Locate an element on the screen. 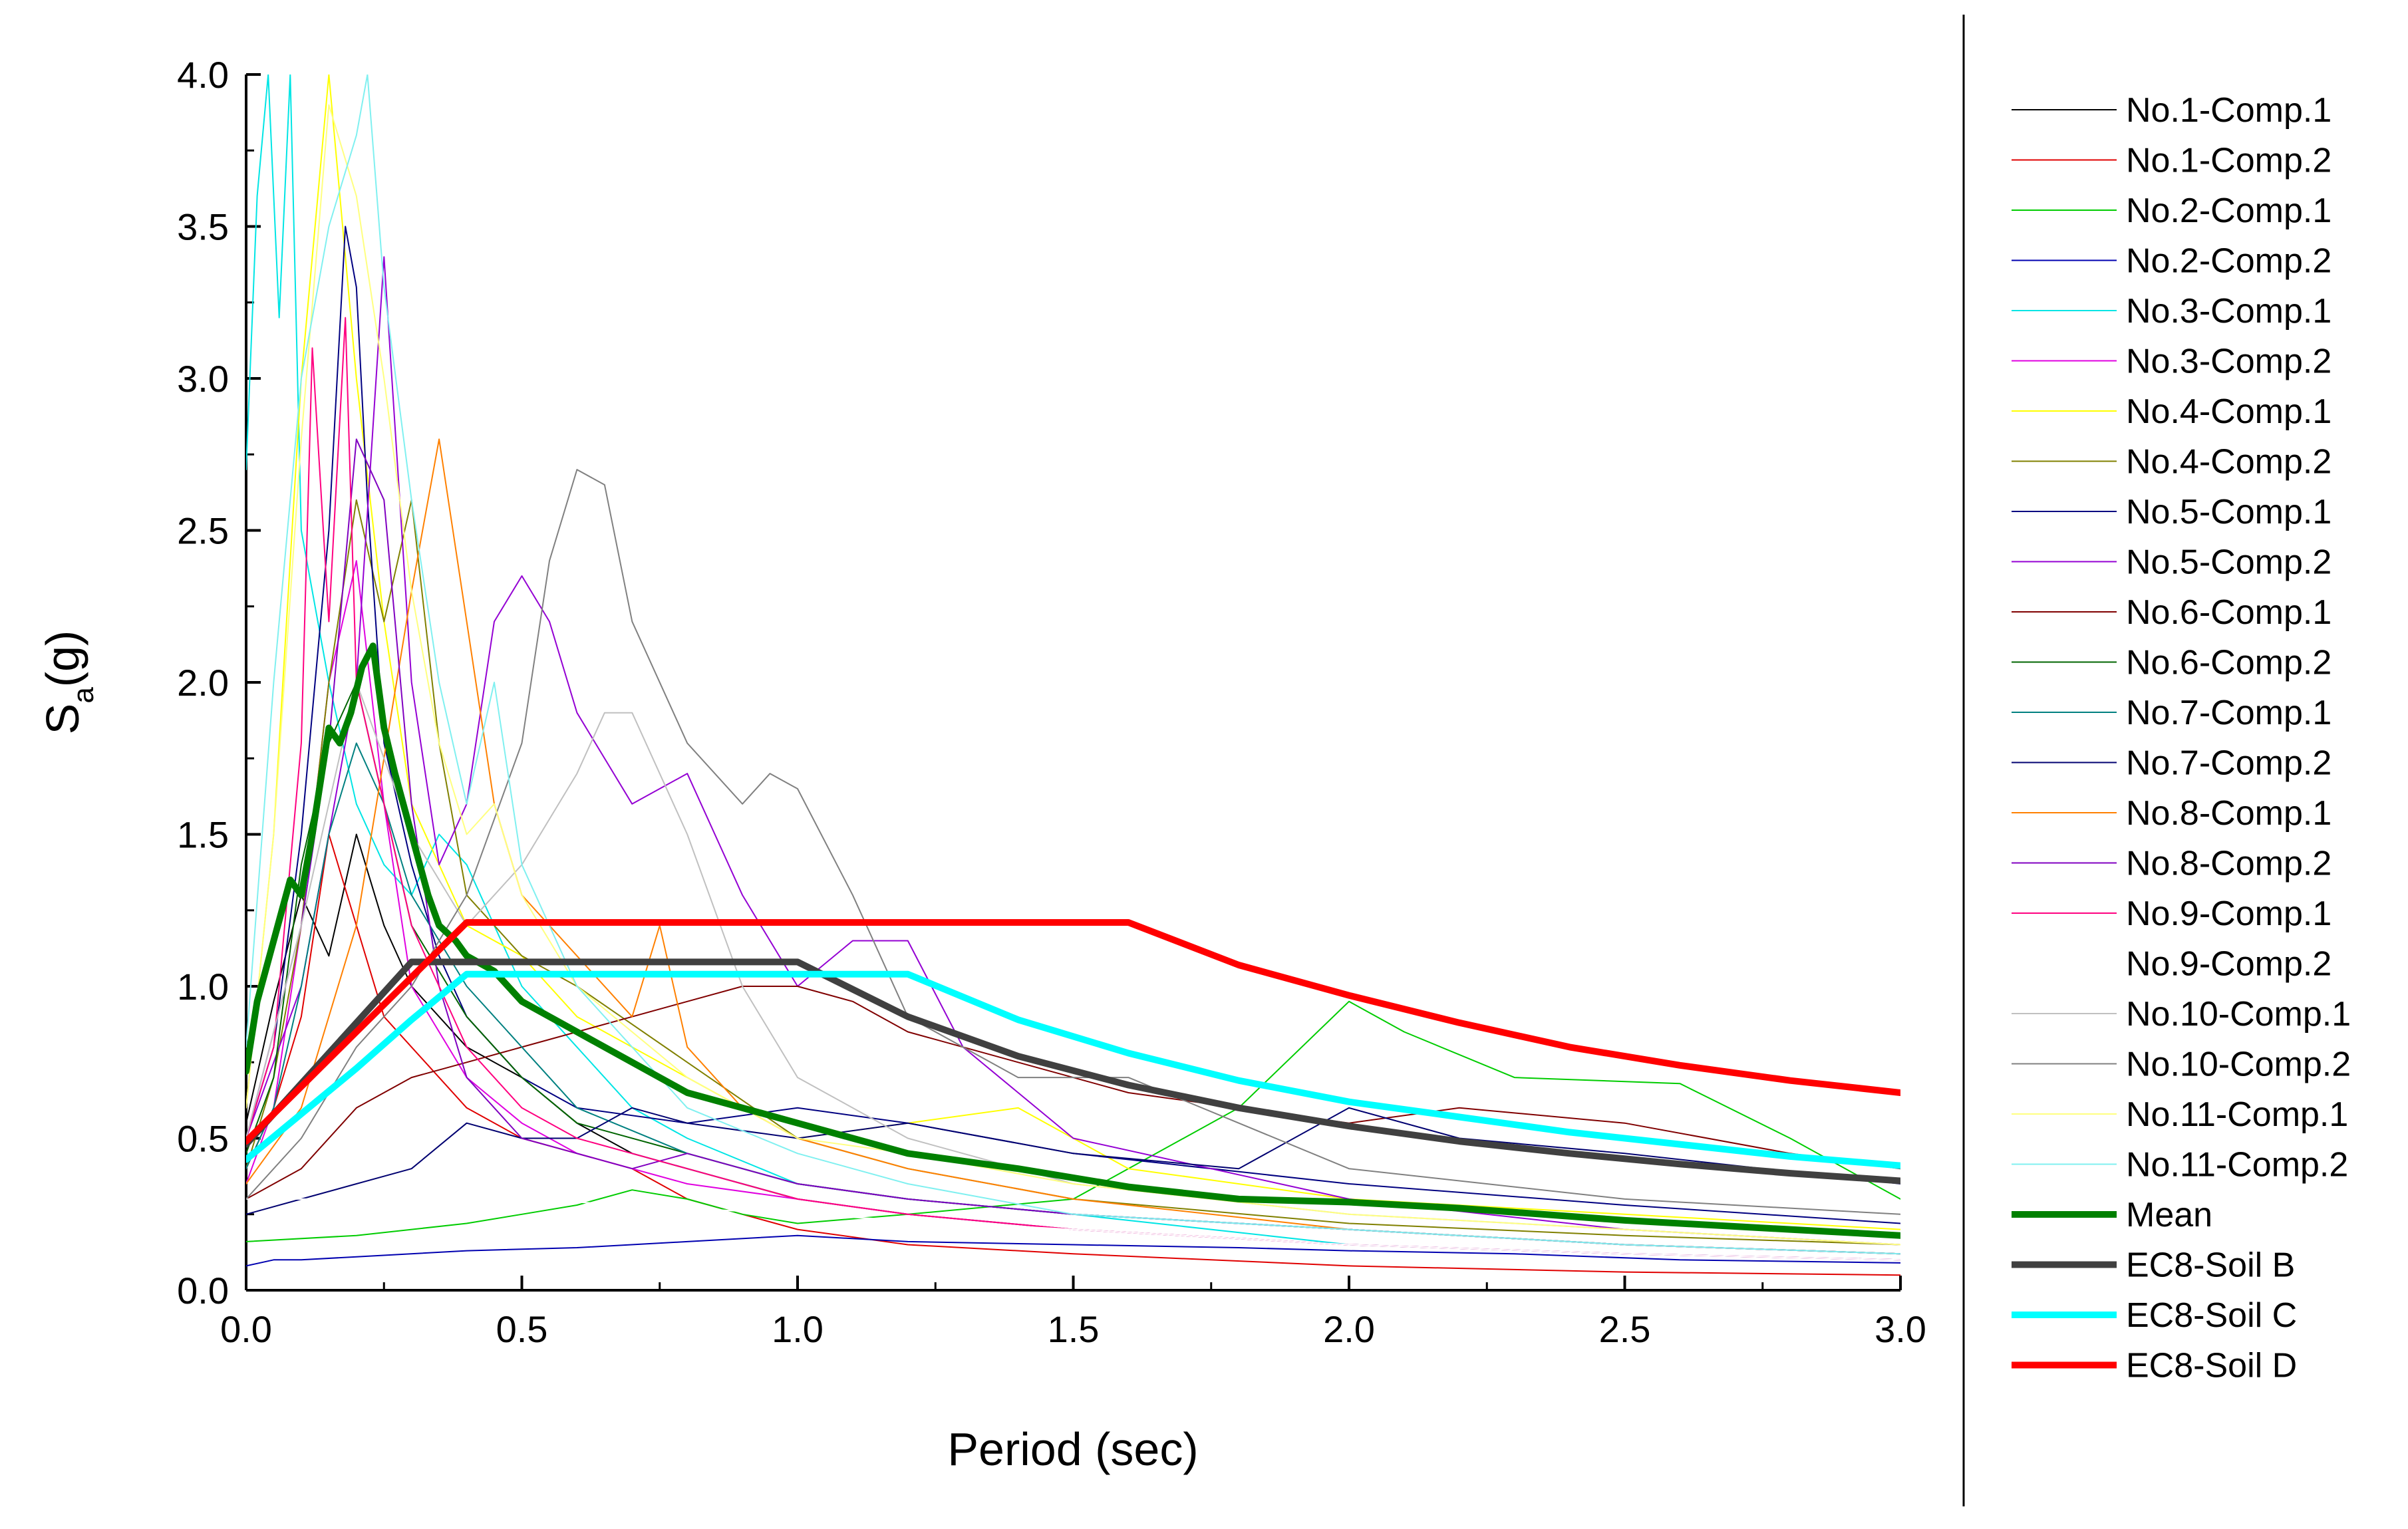 This screenshot has width=2408, height=1529. legend-label: No.1-Comp.2 is located at coordinates (2229, 161).